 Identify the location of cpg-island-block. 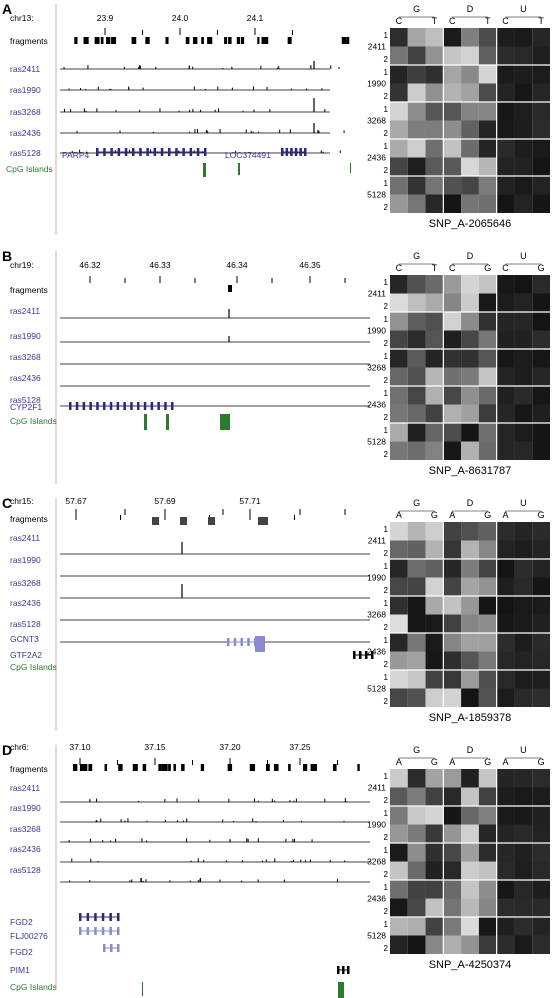
(341, 990).